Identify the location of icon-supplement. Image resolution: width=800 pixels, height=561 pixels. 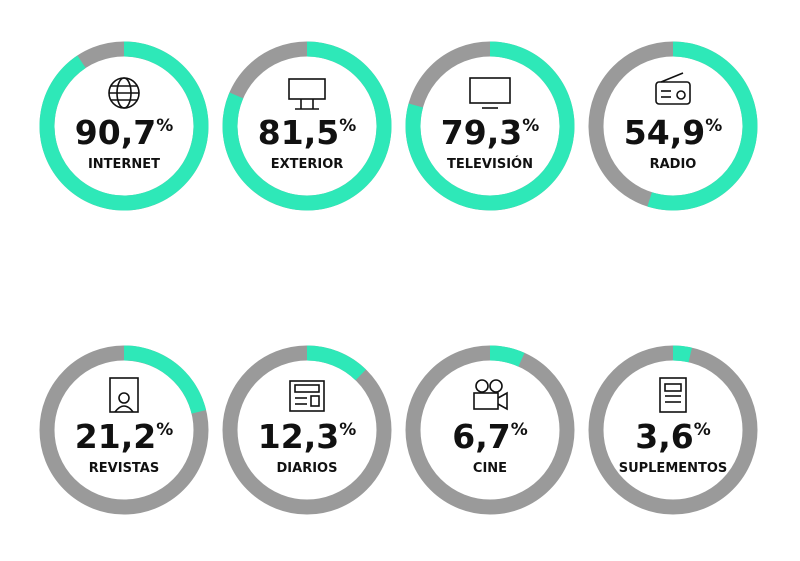
(673, 395).